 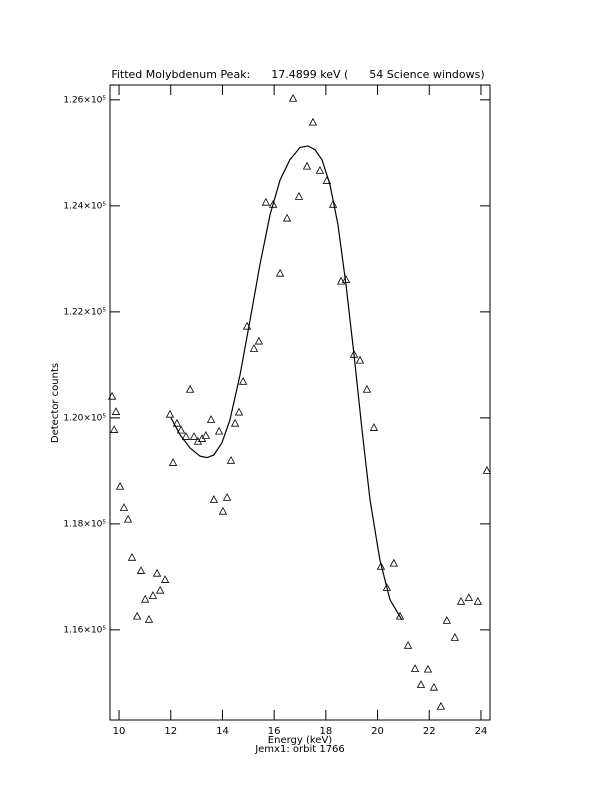 What do you see at coordinates (377, 731) in the screenshot?
I see `x-tick-label: 20` at bounding box center [377, 731].